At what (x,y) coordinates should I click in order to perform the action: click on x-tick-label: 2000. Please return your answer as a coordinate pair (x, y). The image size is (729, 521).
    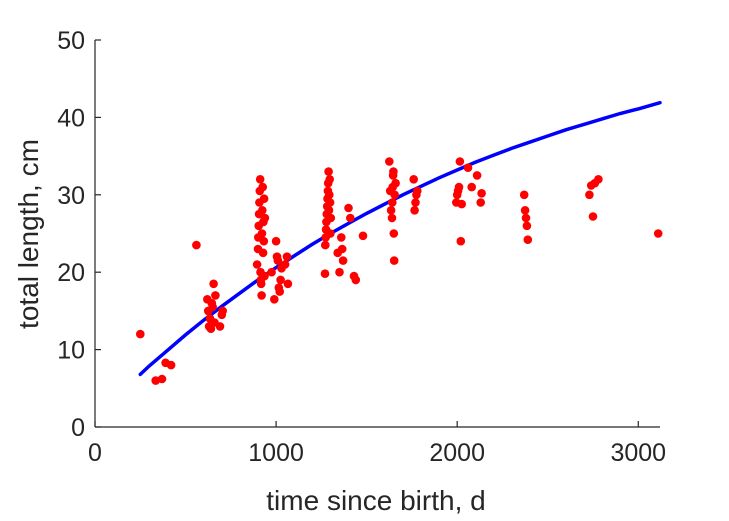
    Looking at the image, I should click on (457, 453).